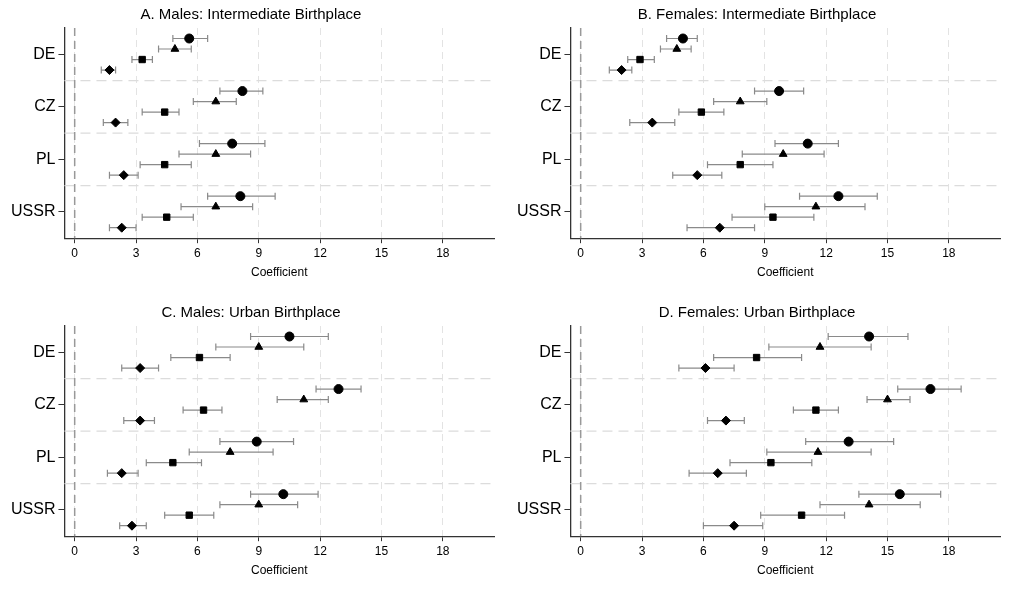 The width and height of the screenshot is (1012, 597). What do you see at coordinates (251, 14) in the screenshot?
I see `chart-title: A. Males: Intermediate Birthplace` at bounding box center [251, 14].